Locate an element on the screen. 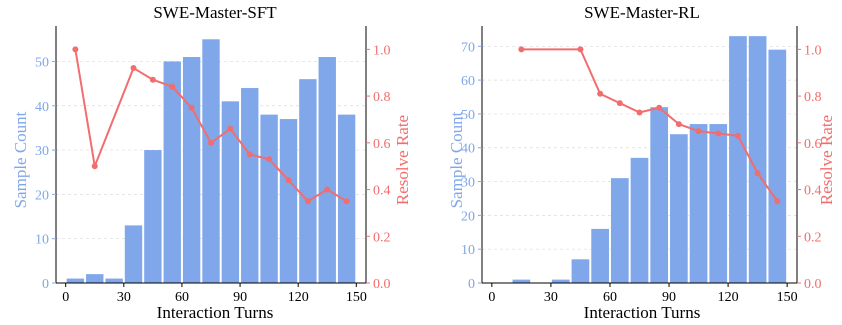  y-left-tick-label: 70 is located at coordinates (468, 47).